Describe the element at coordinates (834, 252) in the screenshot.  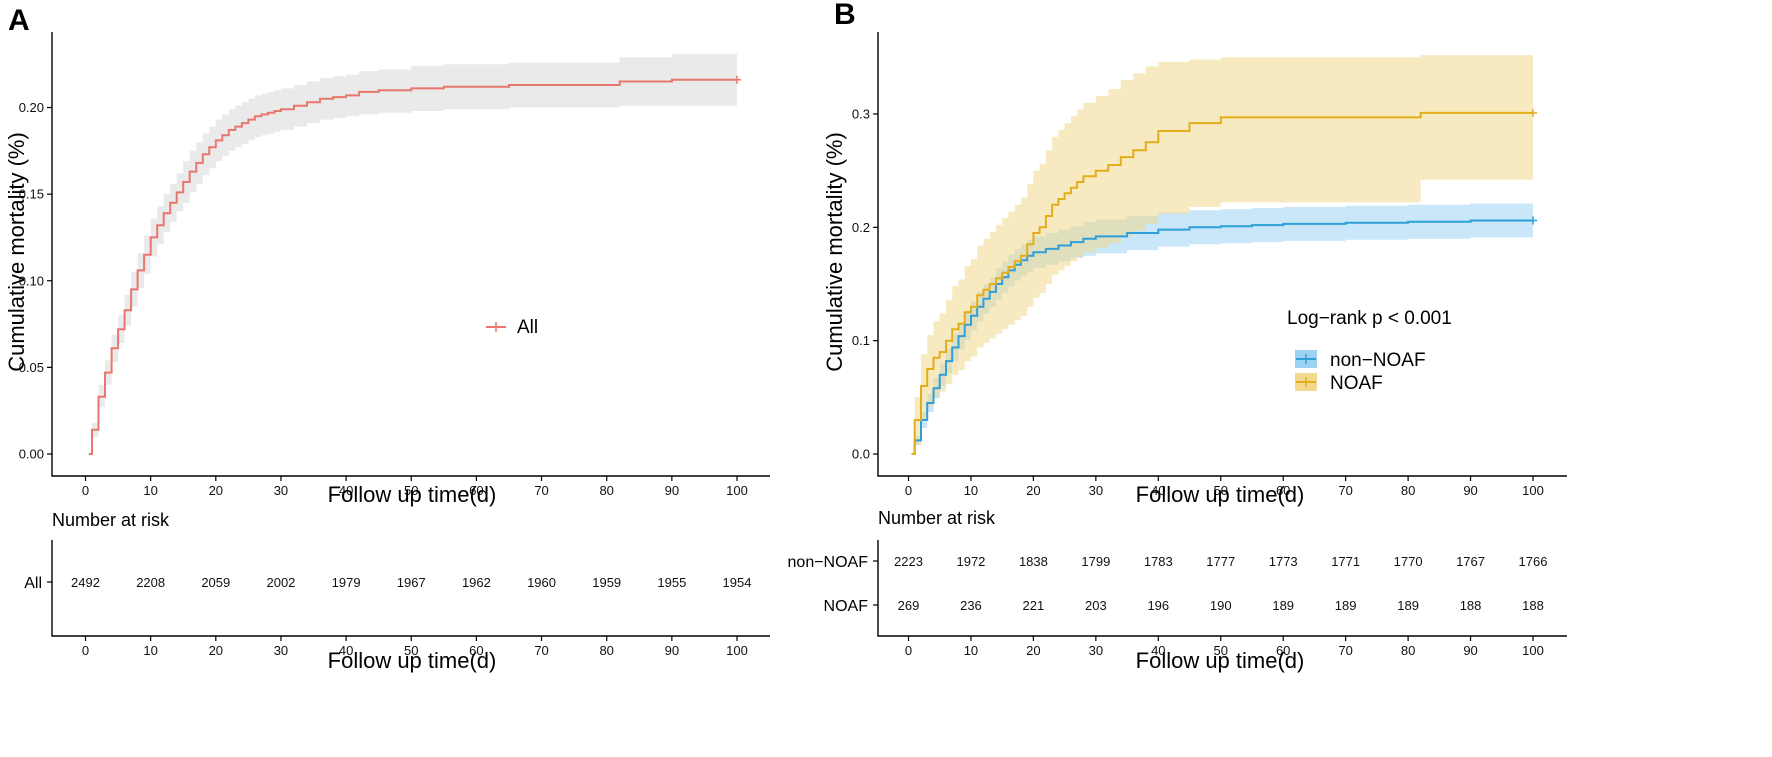
I see `panel-b-y-axis-title: Cumulative mortality (%)` at that location.